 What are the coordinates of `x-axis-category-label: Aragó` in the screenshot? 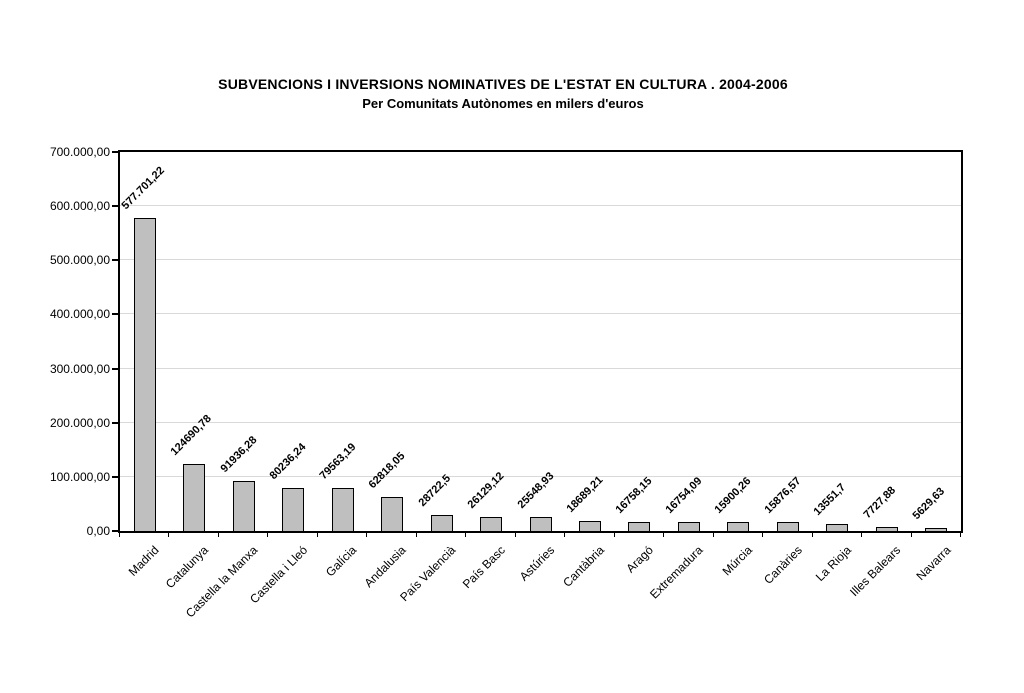 It's located at (640, 559).